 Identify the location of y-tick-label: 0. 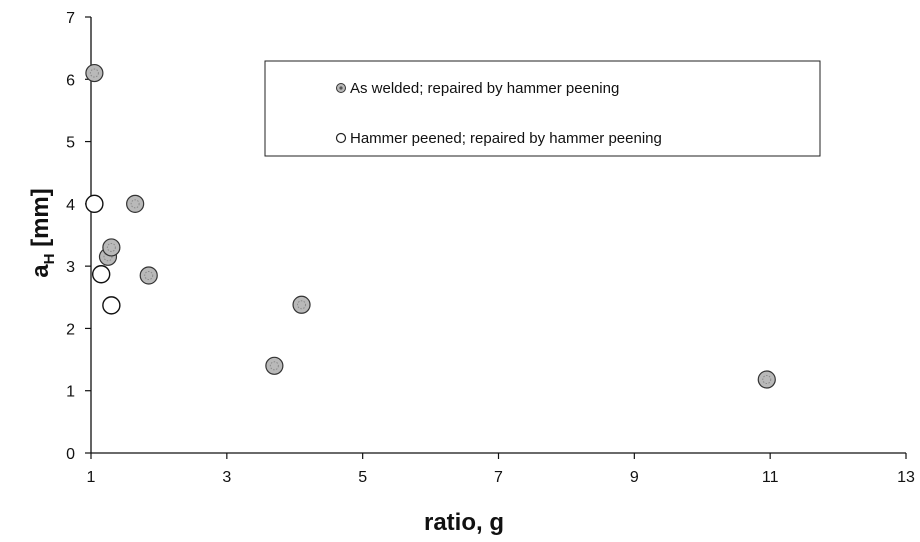
(70, 454).